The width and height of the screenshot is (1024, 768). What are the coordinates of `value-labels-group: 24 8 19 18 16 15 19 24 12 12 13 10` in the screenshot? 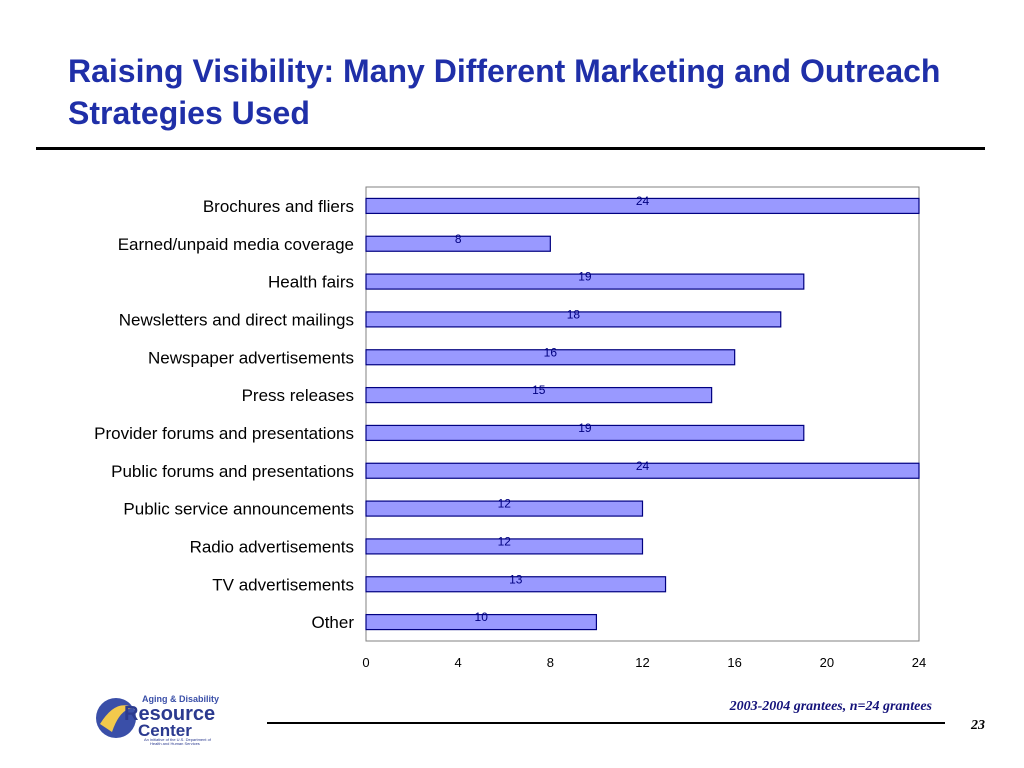 It's located at (552, 409).